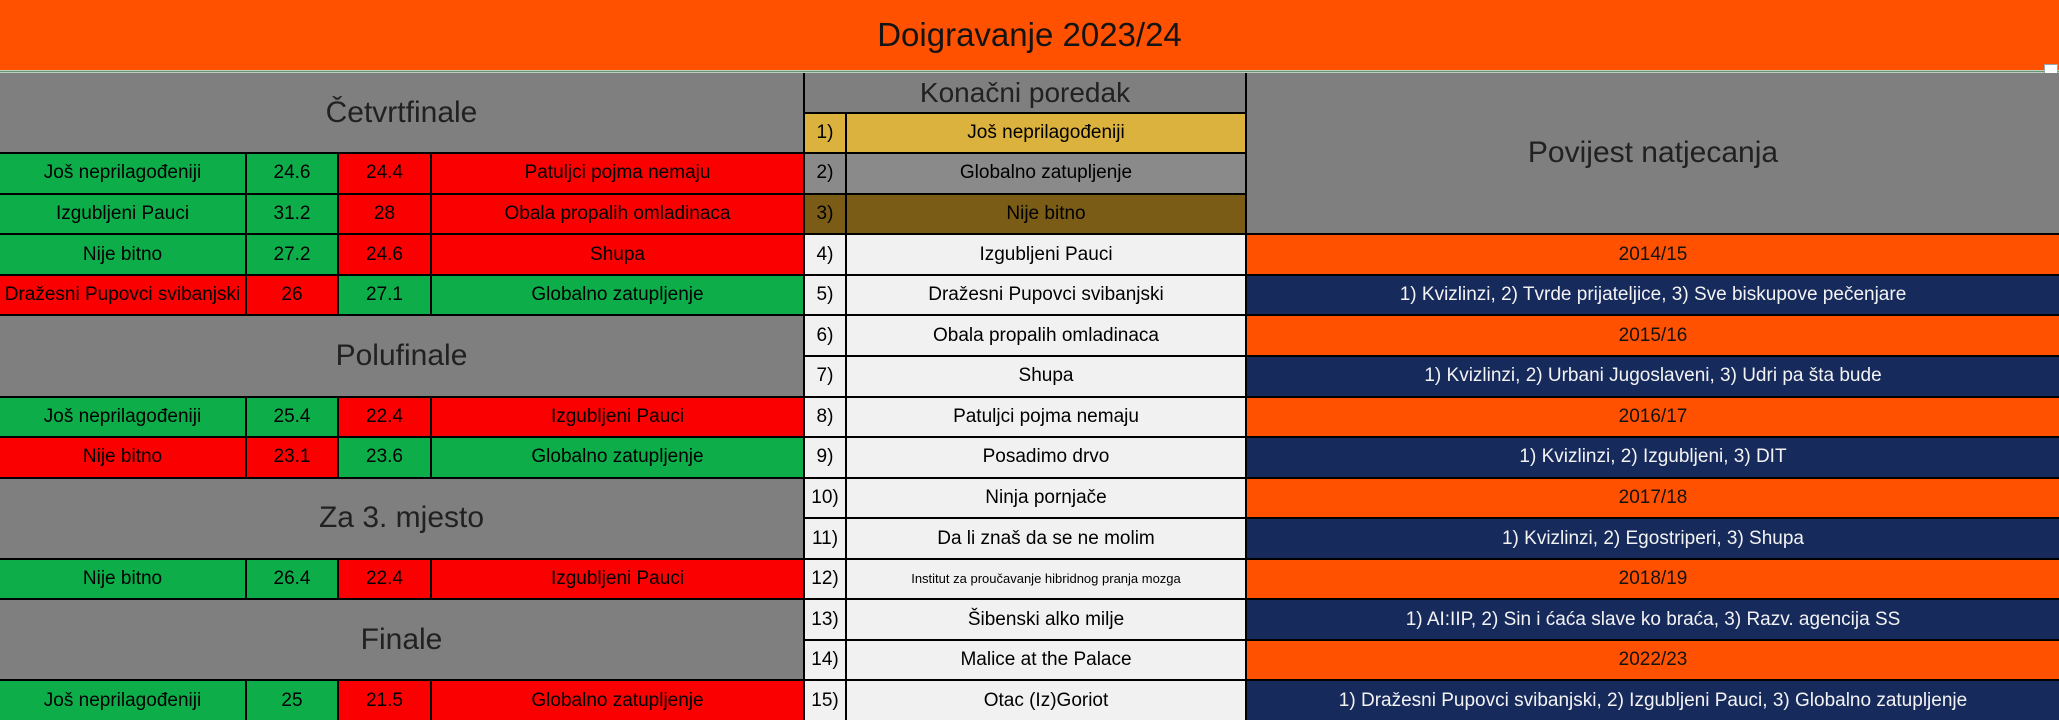 This screenshot has width=2059, height=720. What do you see at coordinates (825, 579) in the screenshot?
I see `standings-rank: 12)` at bounding box center [825, 579].